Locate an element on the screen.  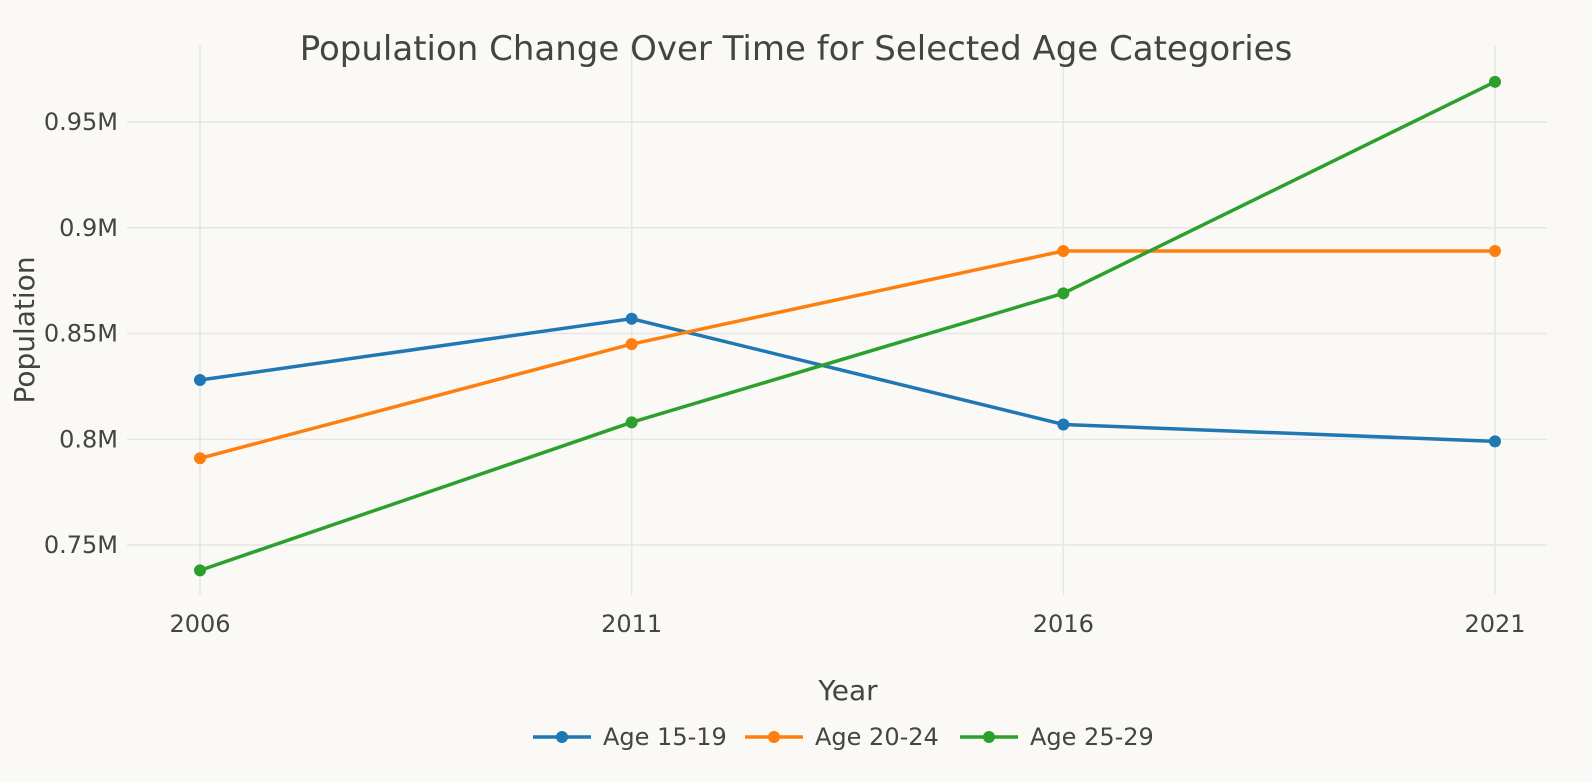
x-tick-label: 2016 is located at coordinates (1063, 624).